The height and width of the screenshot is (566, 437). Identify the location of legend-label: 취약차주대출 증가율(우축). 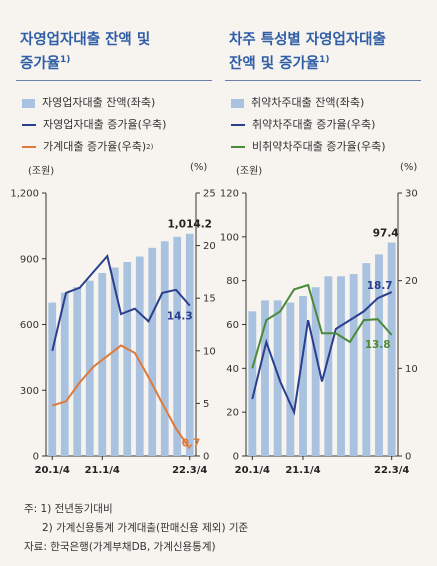
(314, 124).